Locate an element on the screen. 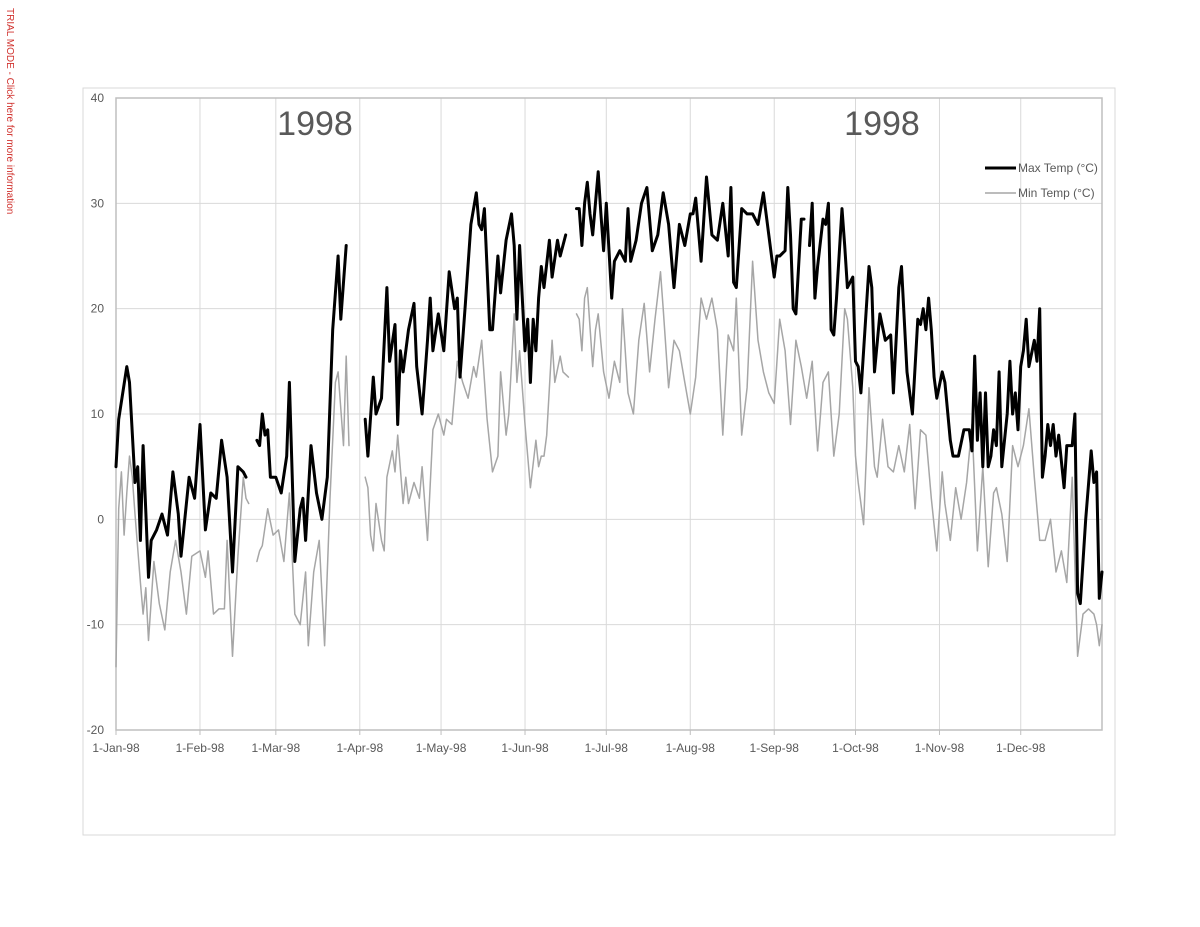  legend-label-min: Min Temp (°C) is located at coordinates (1056, 193).